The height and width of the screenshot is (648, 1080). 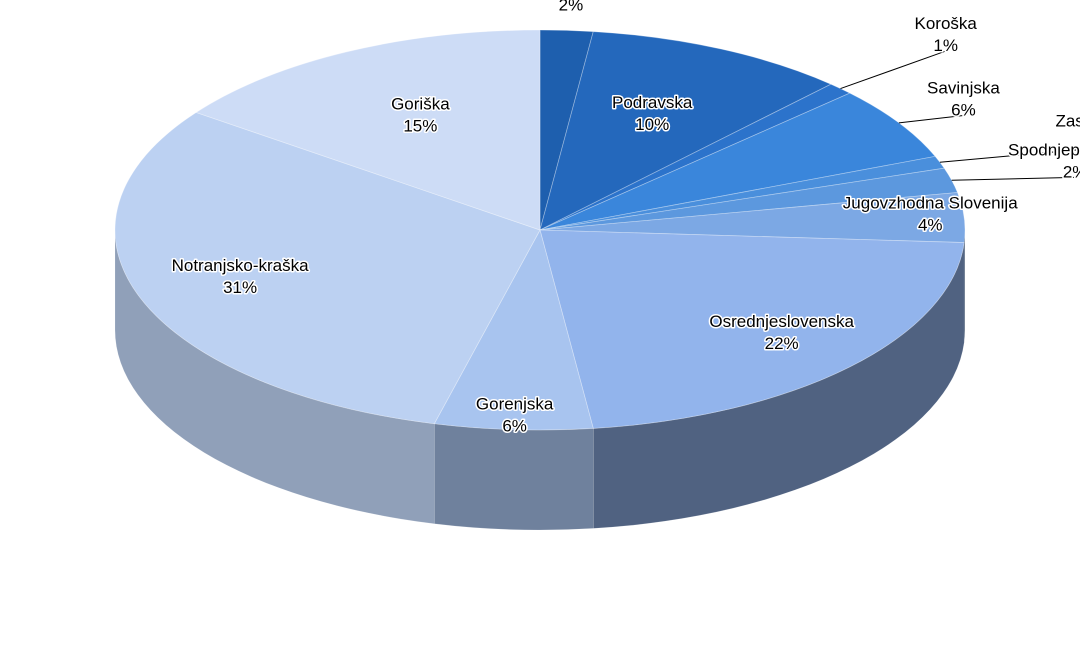 What do you see at coordinates (420, 104) in the screenshot?
I see `slice-label: Goriška` at bounding box center [420, 104].